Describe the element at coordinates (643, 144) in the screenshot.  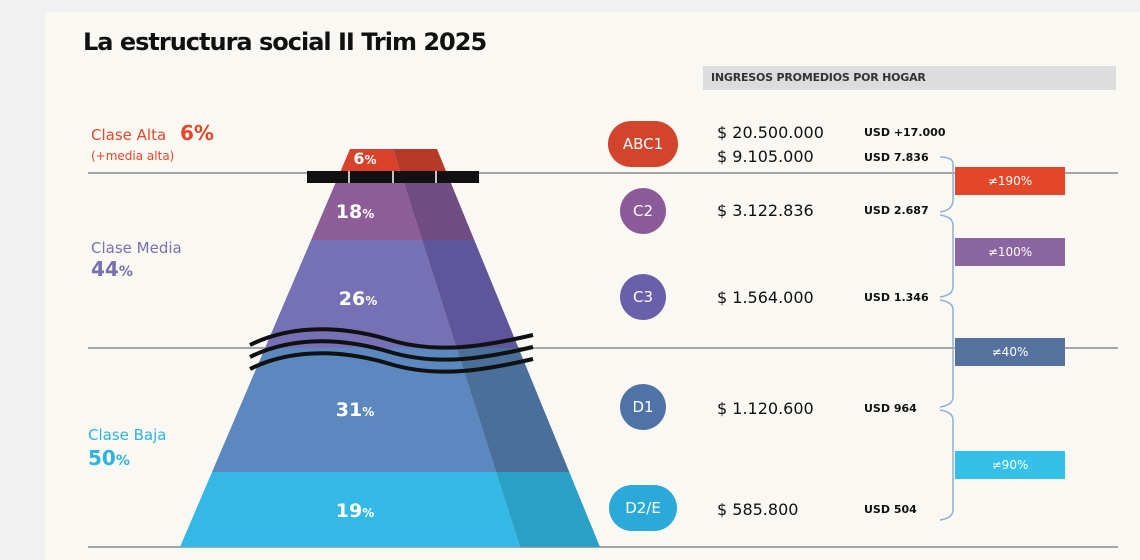
I see `segment-badge-abc1: ABC1` at that location.